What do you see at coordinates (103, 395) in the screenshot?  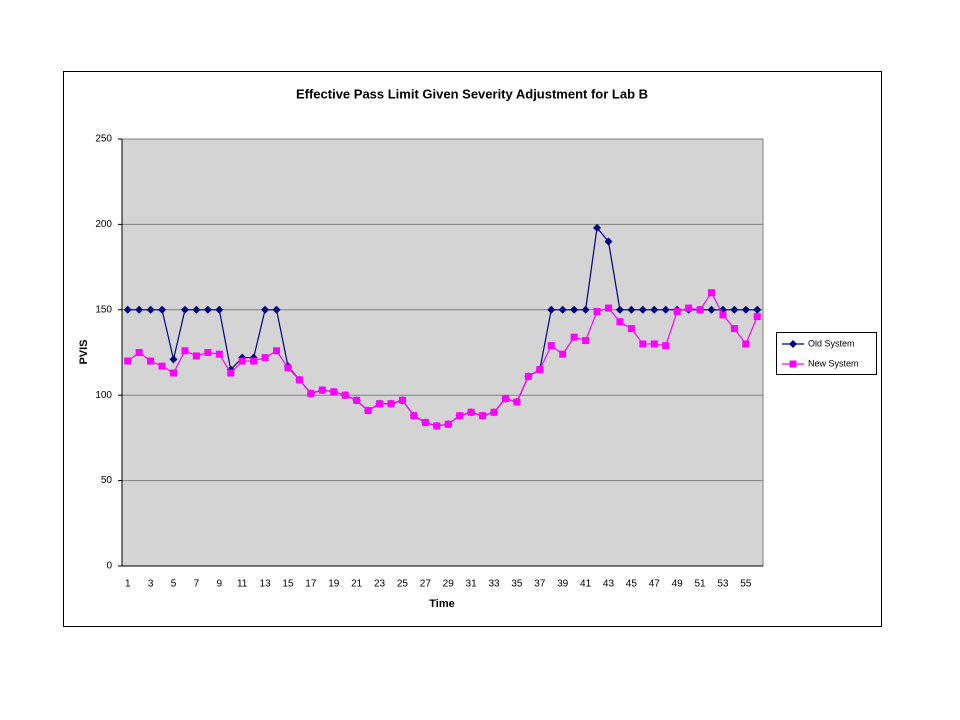 I see `y-tick-label: 100` at bounding box center [103, 395].